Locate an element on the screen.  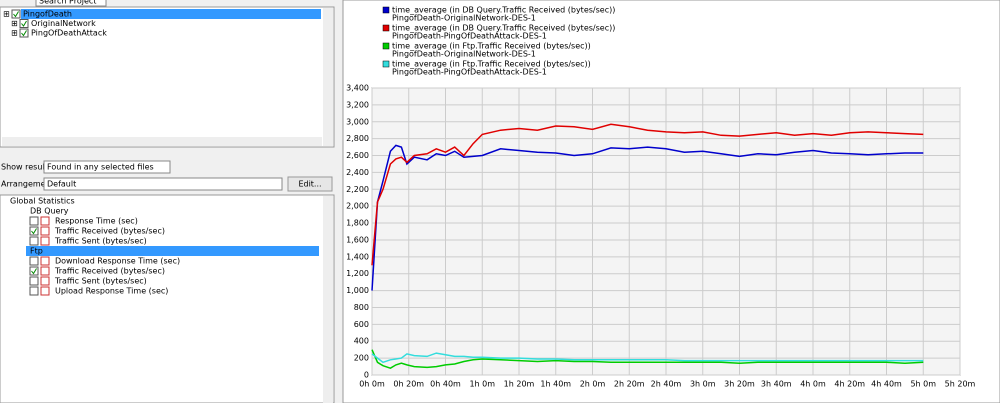
x-tick-label: 1h 20m is located at coordinates (519, 384).